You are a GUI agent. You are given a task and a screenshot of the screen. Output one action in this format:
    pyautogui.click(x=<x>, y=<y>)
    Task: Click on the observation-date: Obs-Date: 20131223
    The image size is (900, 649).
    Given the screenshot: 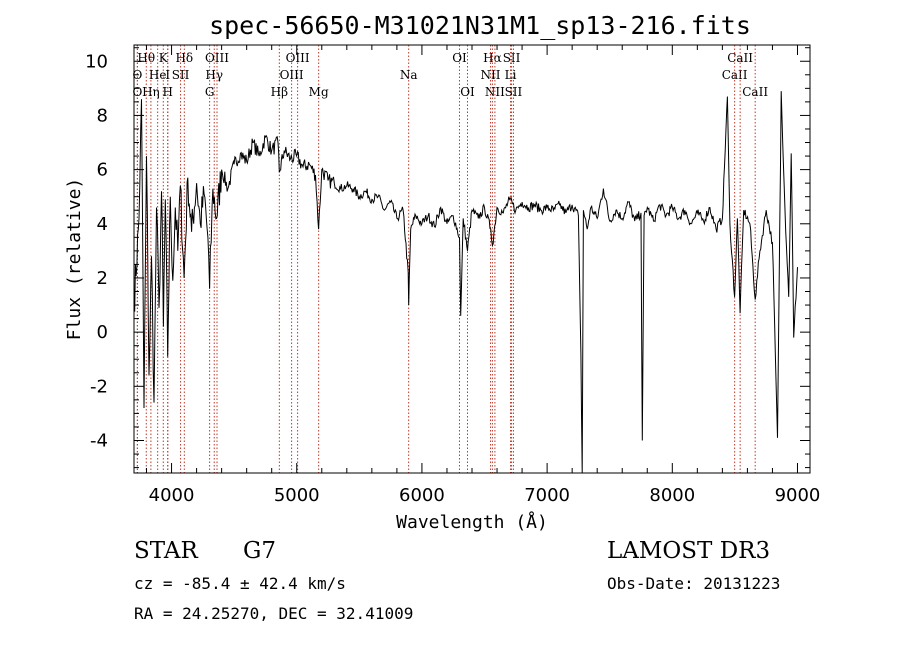 What is the action you would take?
    pyautogui.click(x=694, y=583)
    